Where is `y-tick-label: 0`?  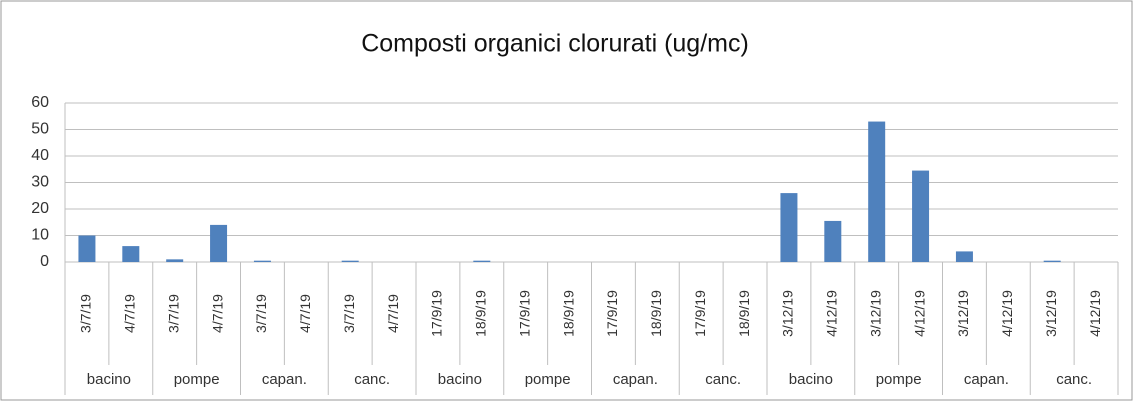
y-tick-label: 0 is located at coordinates (44, 261).